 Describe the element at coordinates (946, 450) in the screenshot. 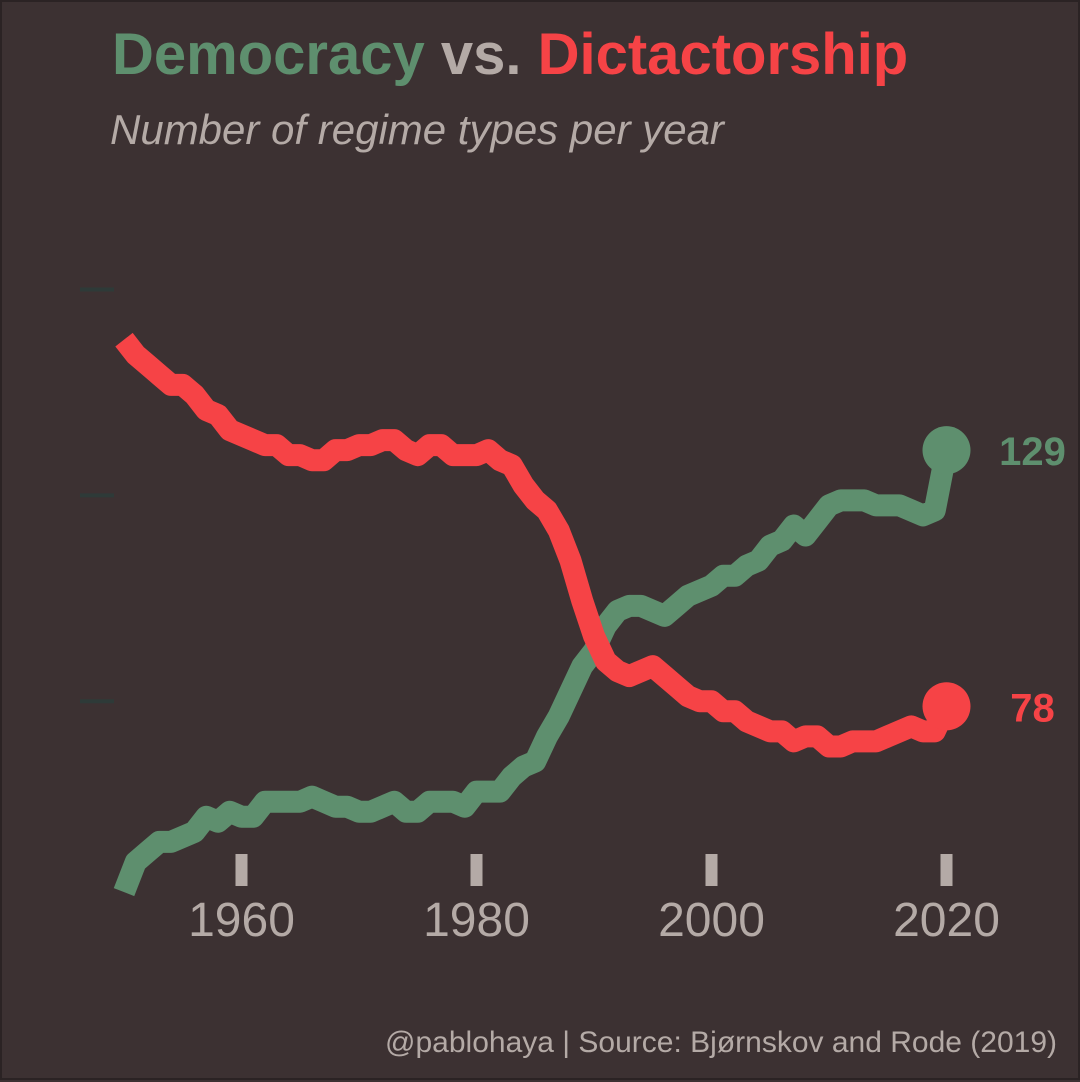

I see `end-point-democracy` at that location.